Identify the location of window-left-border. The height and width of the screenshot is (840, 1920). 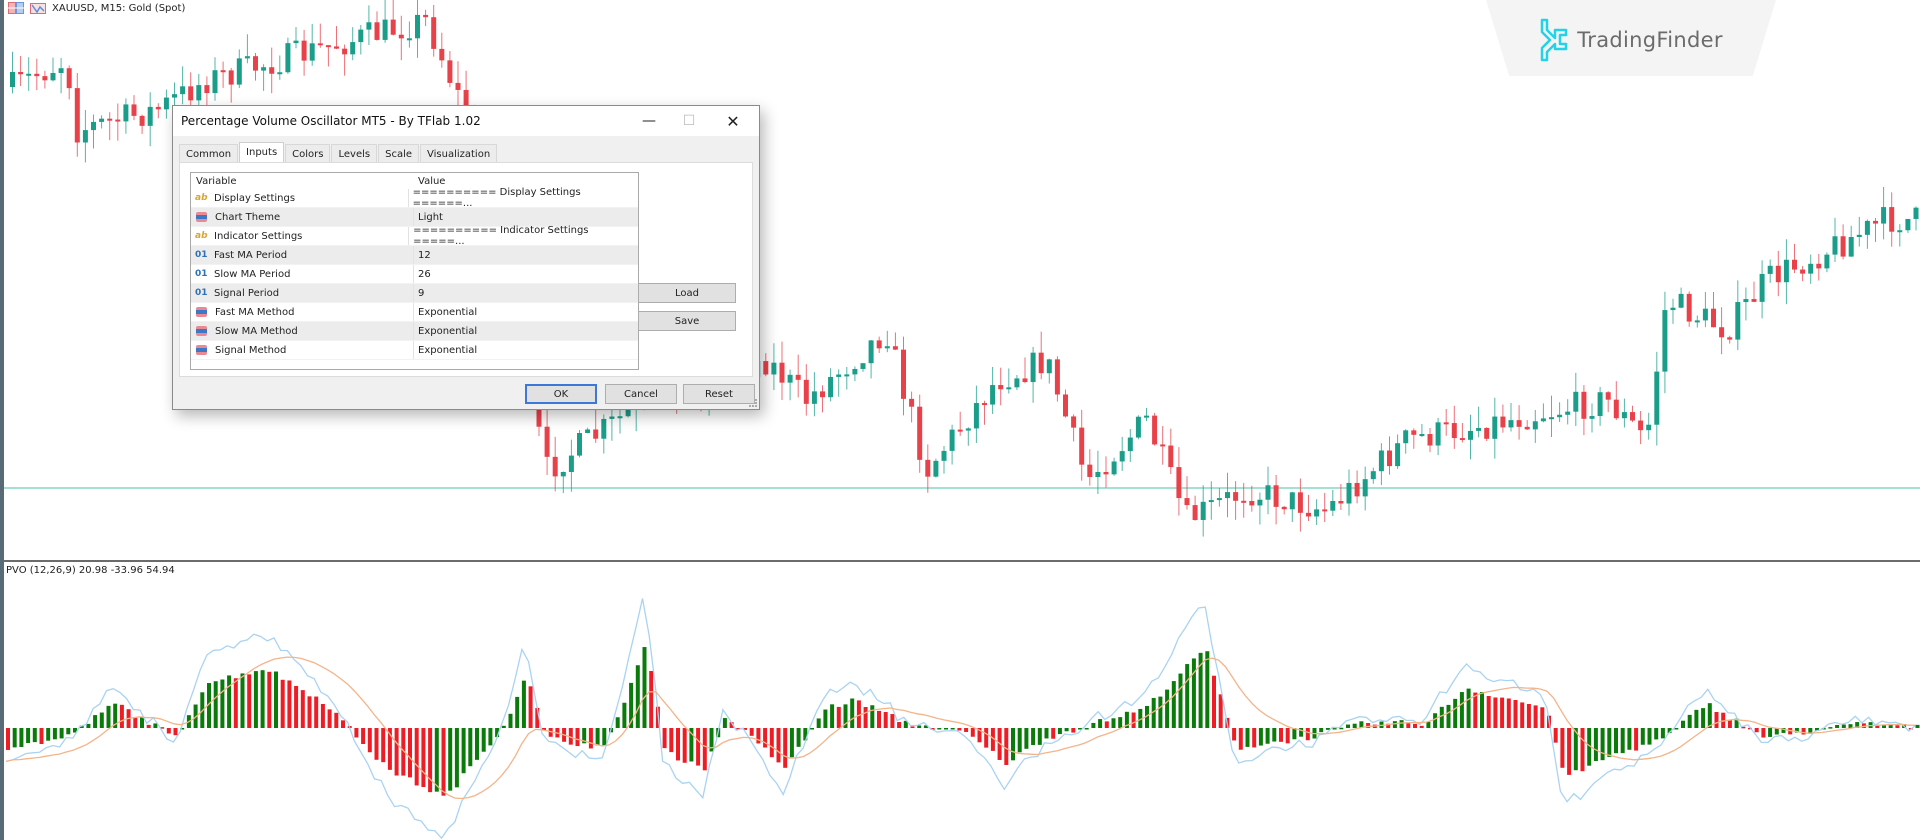
(2, 420).